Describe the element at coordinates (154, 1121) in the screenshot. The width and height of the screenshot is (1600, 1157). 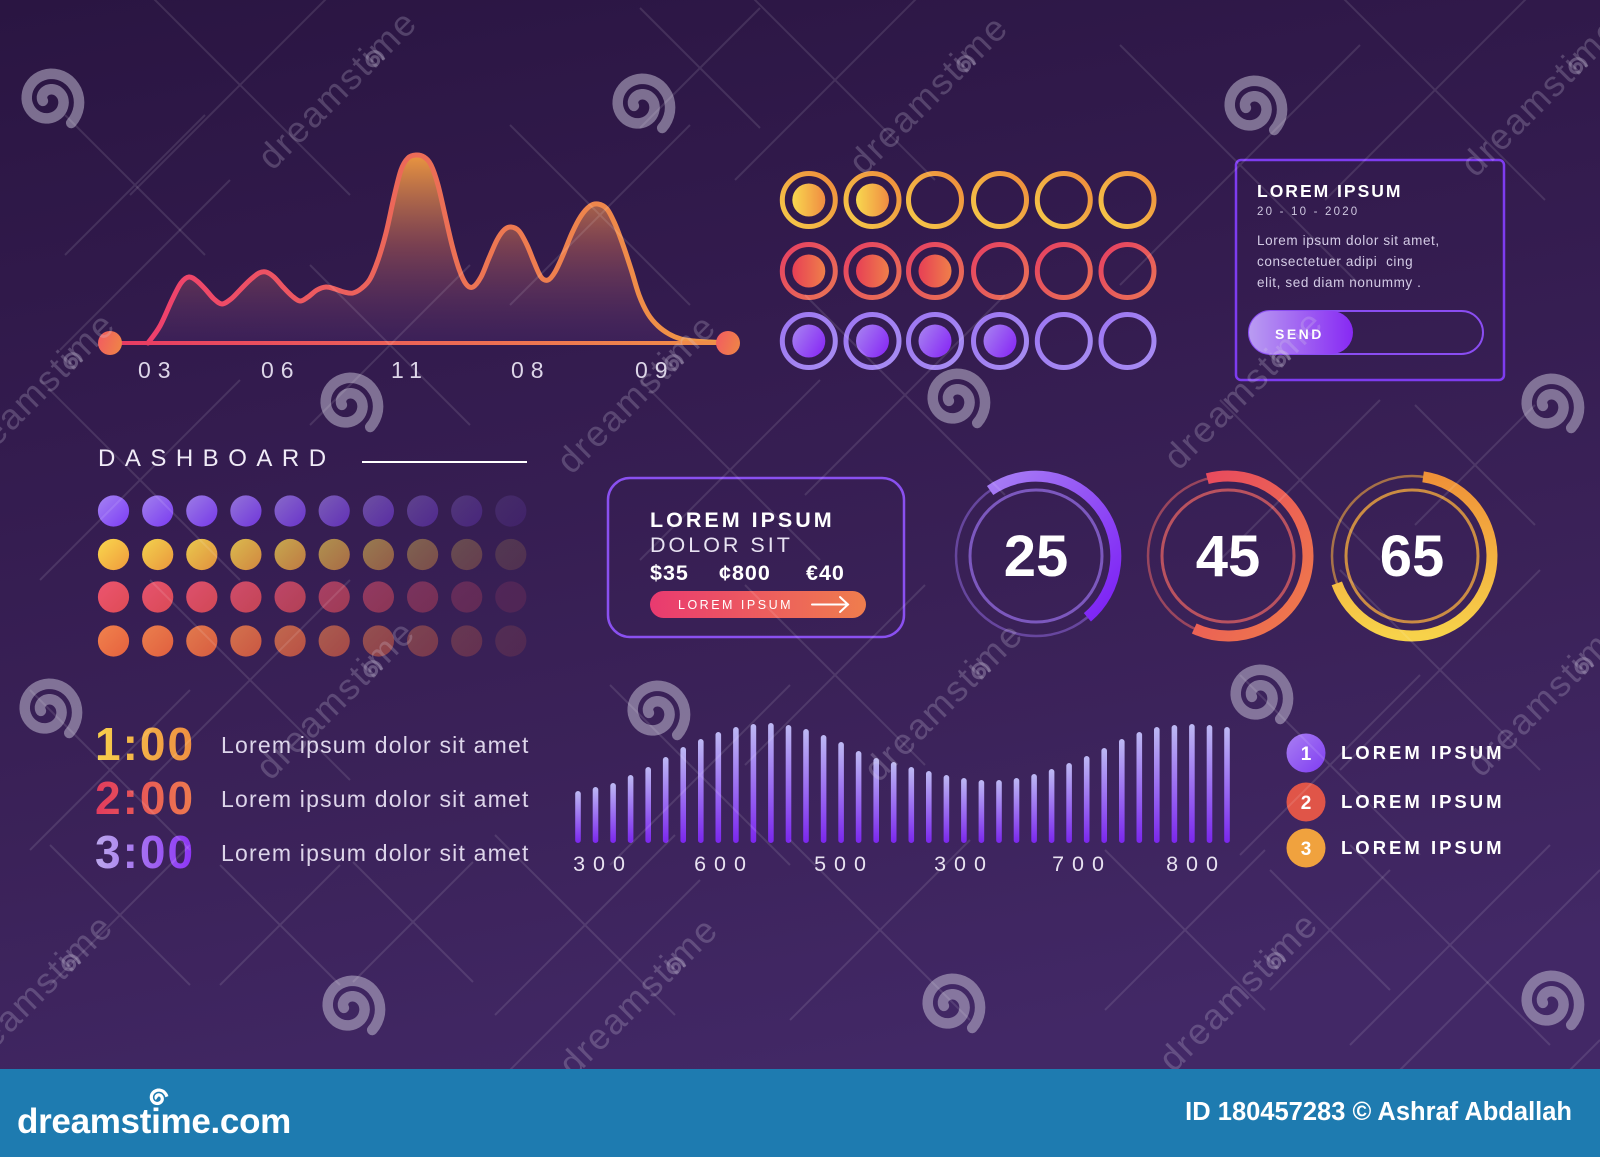
I see `svg-text: dreamstime.com` at that location.